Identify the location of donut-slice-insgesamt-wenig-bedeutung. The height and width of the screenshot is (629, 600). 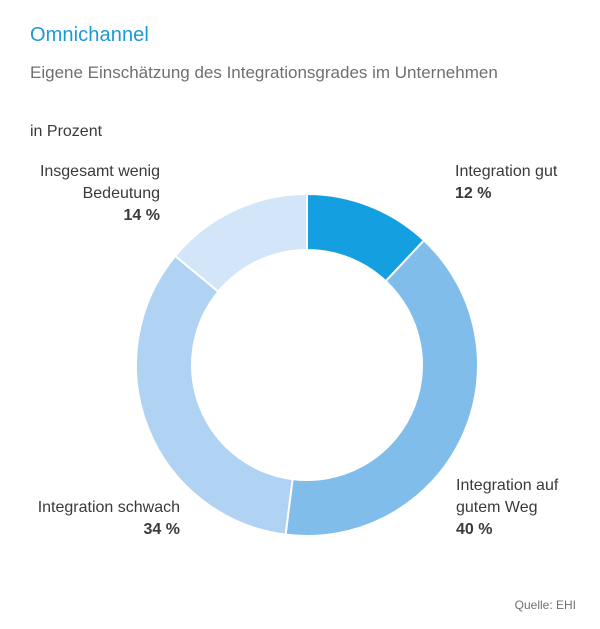
(240, 243).